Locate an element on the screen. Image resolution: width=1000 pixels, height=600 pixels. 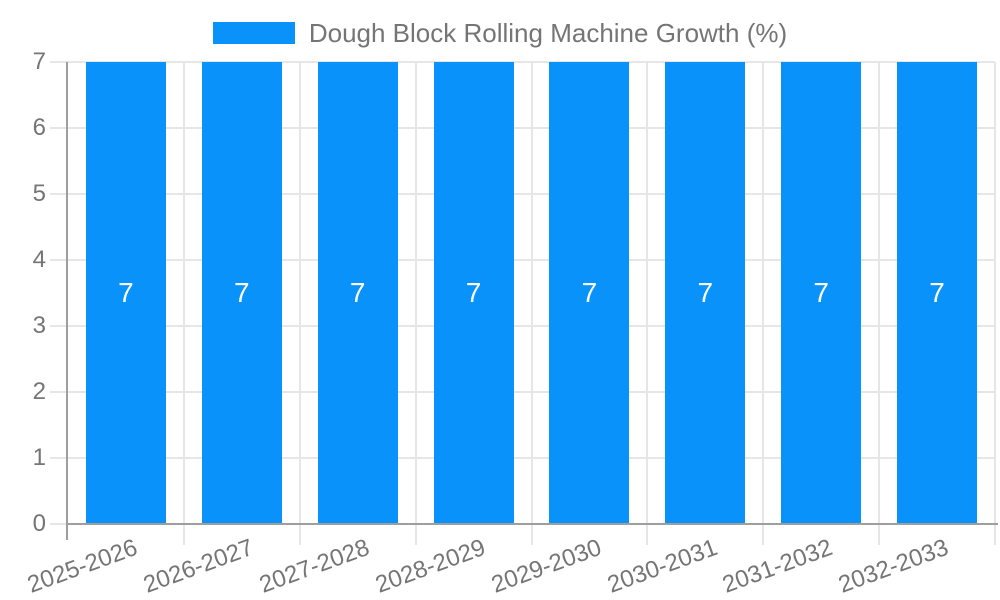
y-tick-label: 0 is located at coordinates (39, 523).